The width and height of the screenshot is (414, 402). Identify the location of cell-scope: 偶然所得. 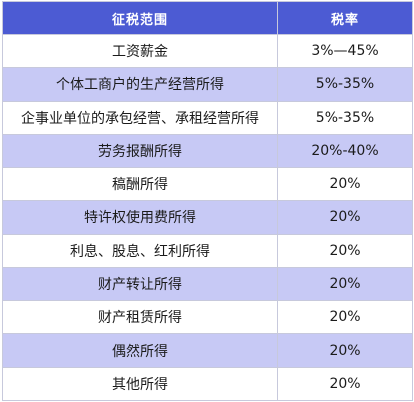
(140, 350).